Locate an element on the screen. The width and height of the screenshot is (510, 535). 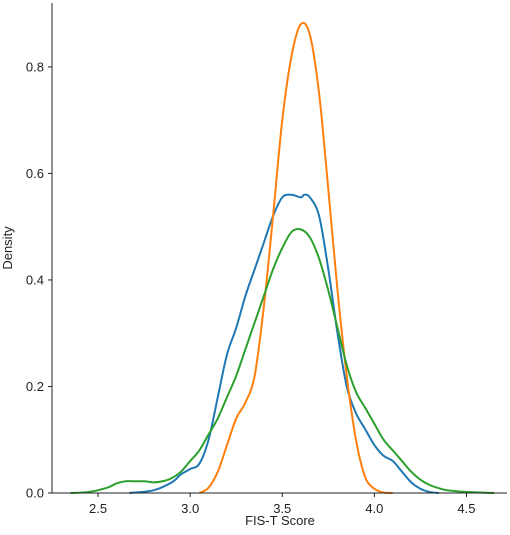
x-tick-label: 3.5 is located at coordinates (282, 508).